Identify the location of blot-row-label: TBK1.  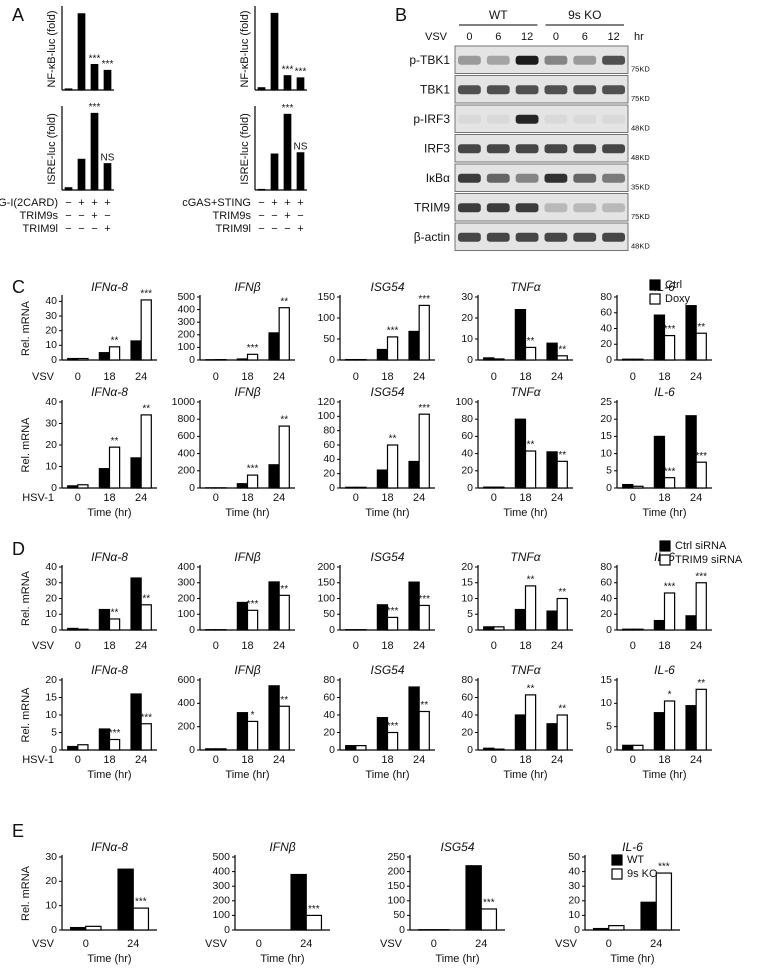
(435, 89).